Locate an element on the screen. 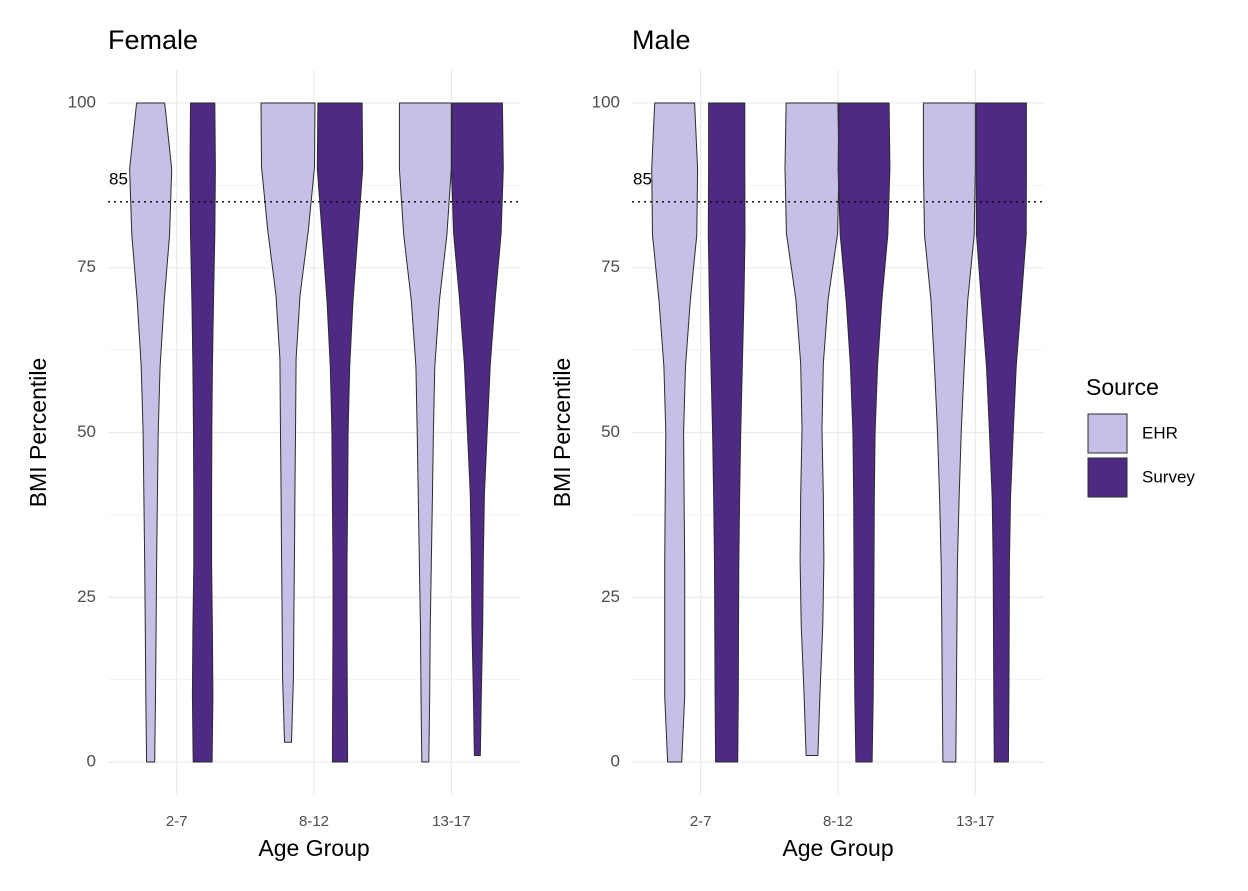 The width and height of the screenshot is (1248, 891). legend-label: Survey is located at coordinates (1168, 476).